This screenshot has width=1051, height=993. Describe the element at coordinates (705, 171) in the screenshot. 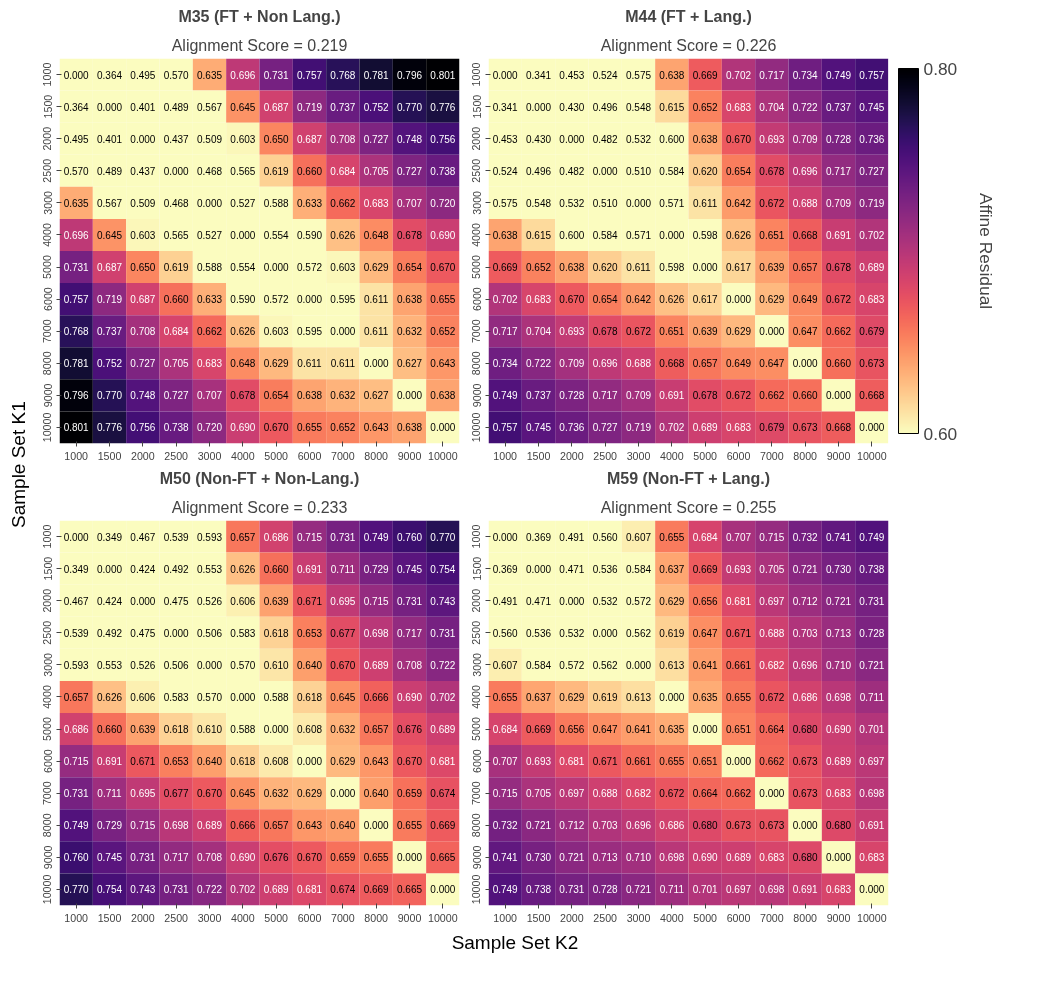

I see `data-label: 0.620` at that location.